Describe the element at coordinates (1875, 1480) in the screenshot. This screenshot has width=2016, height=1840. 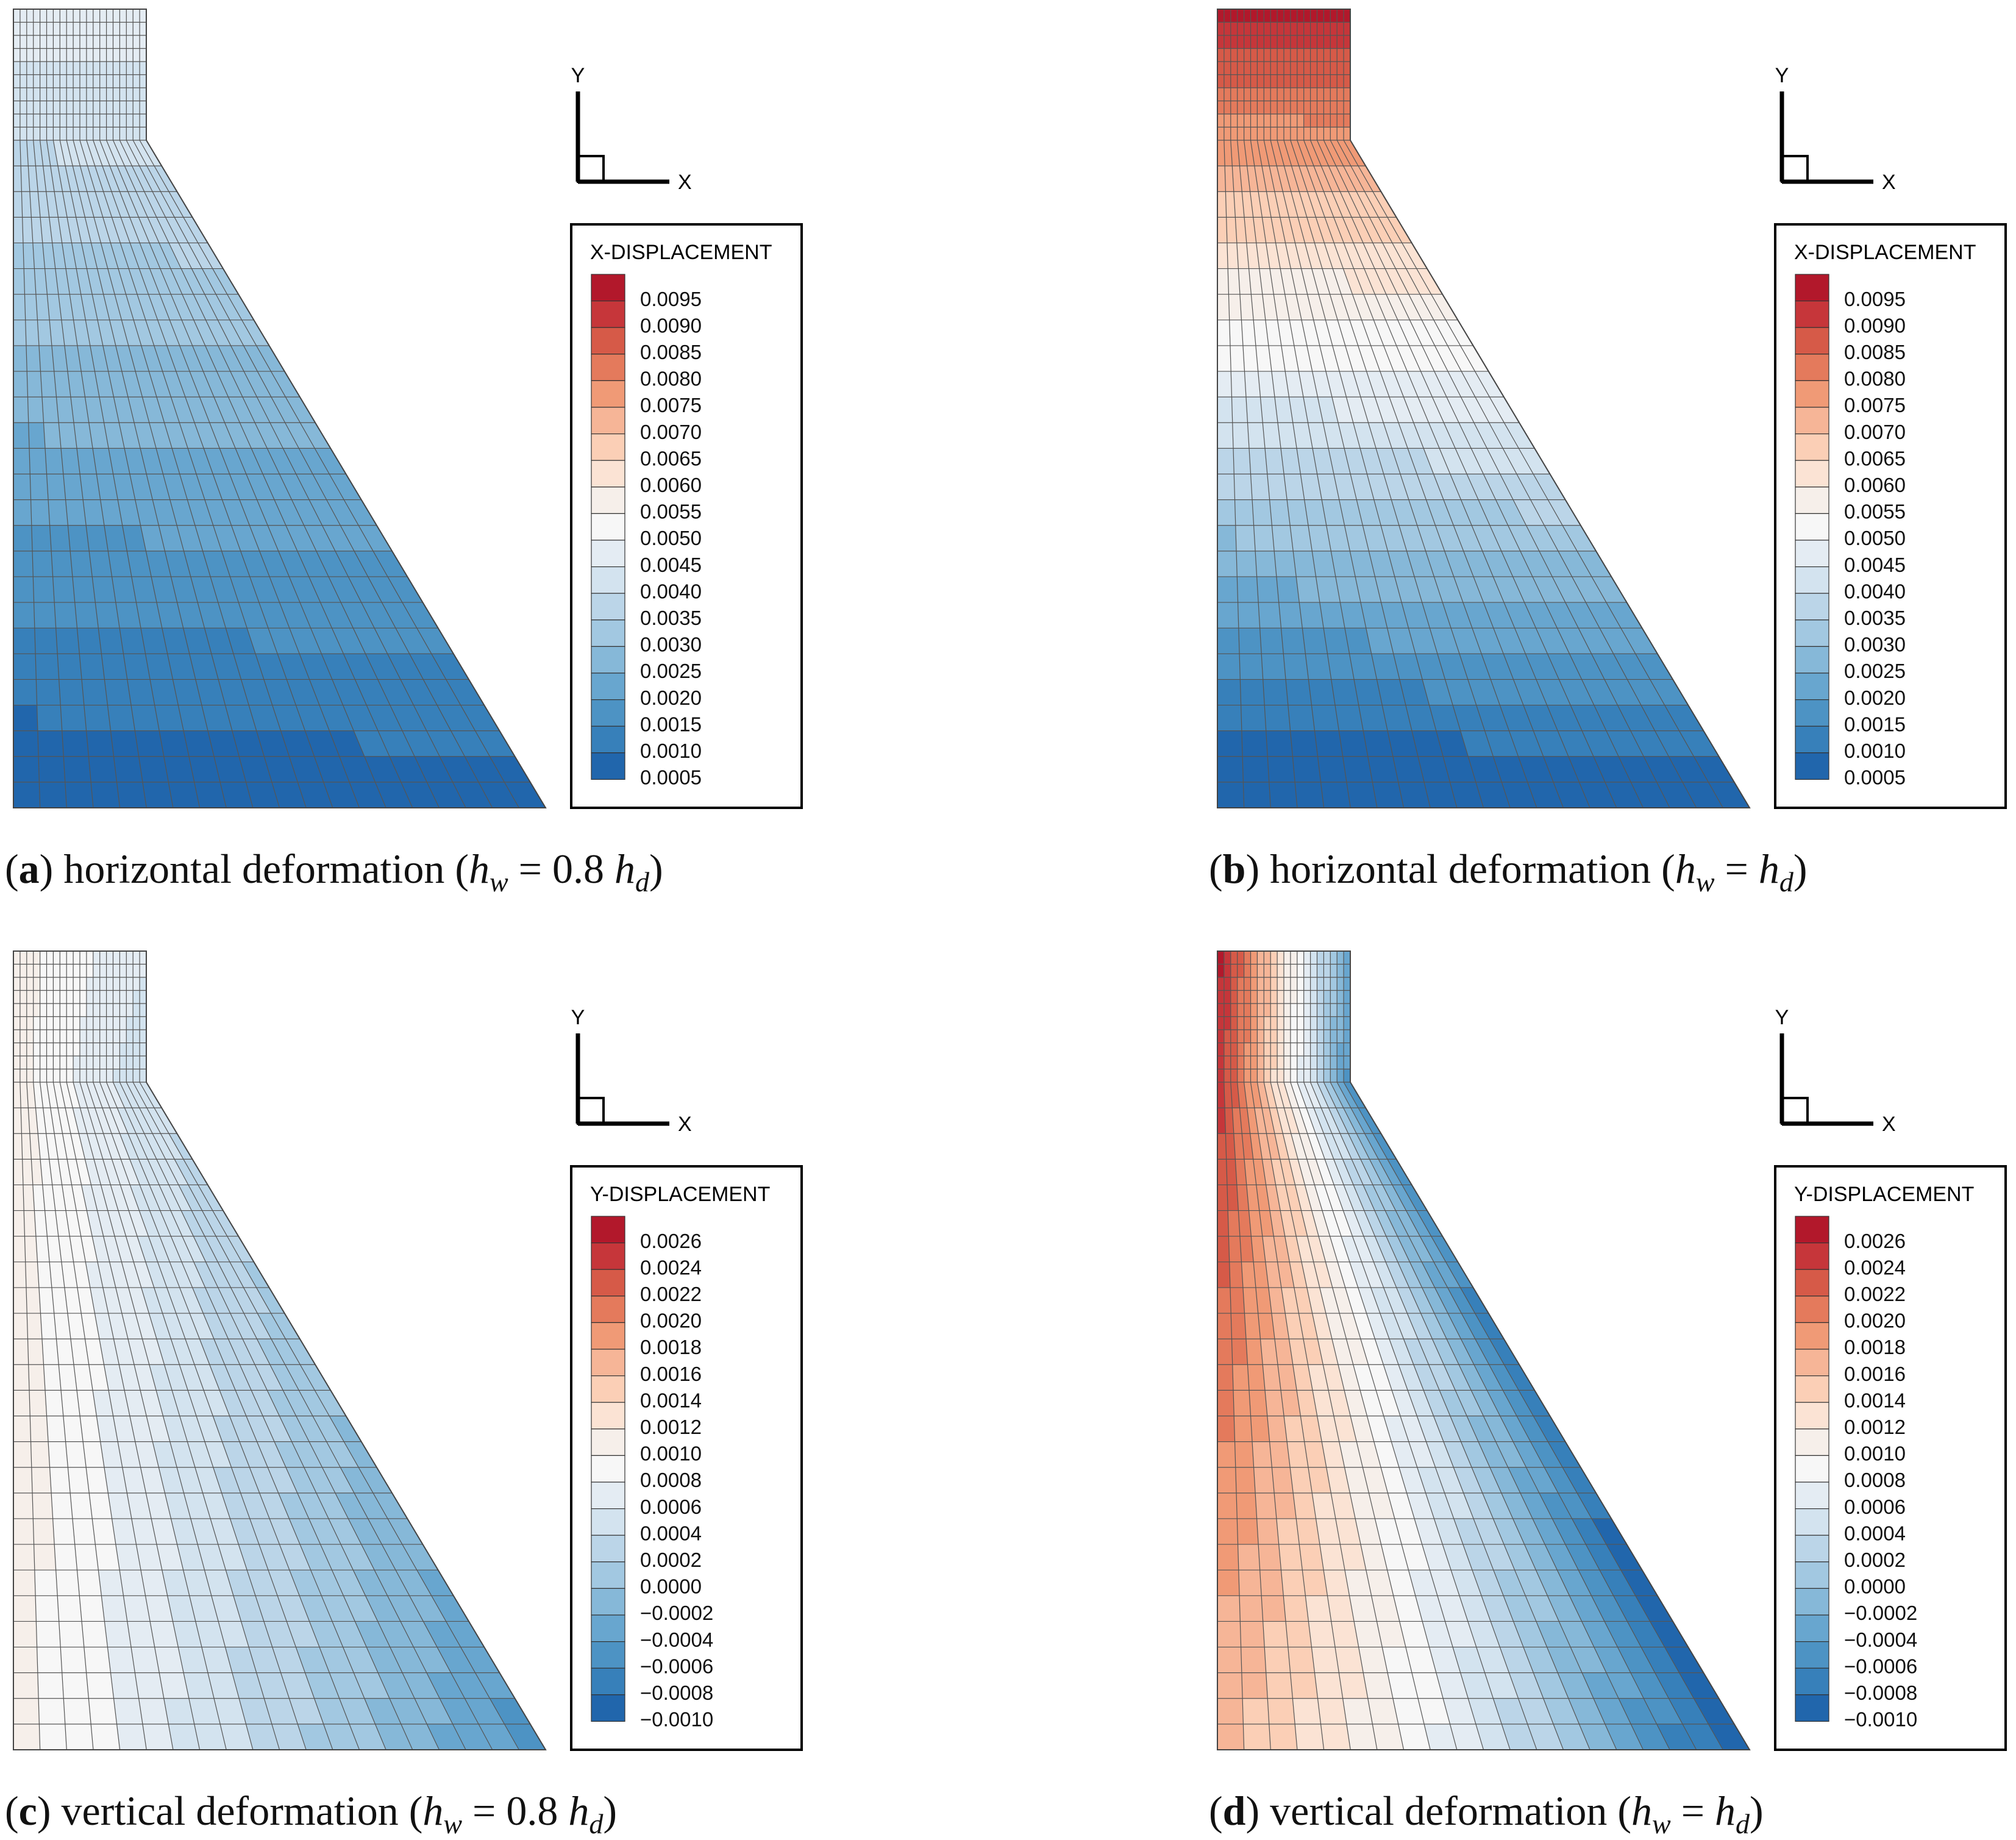
I see `colorbar-label: 0.0008` at that location.